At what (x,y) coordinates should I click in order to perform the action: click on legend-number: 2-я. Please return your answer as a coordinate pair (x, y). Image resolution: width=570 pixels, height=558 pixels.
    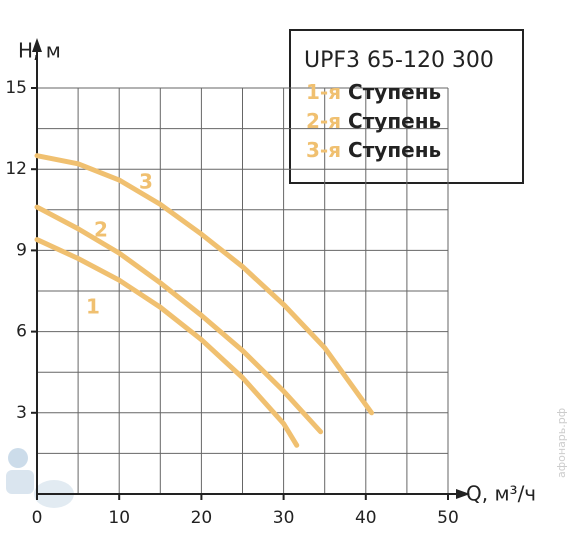
    Looking at the image, I should click on (327, 121).